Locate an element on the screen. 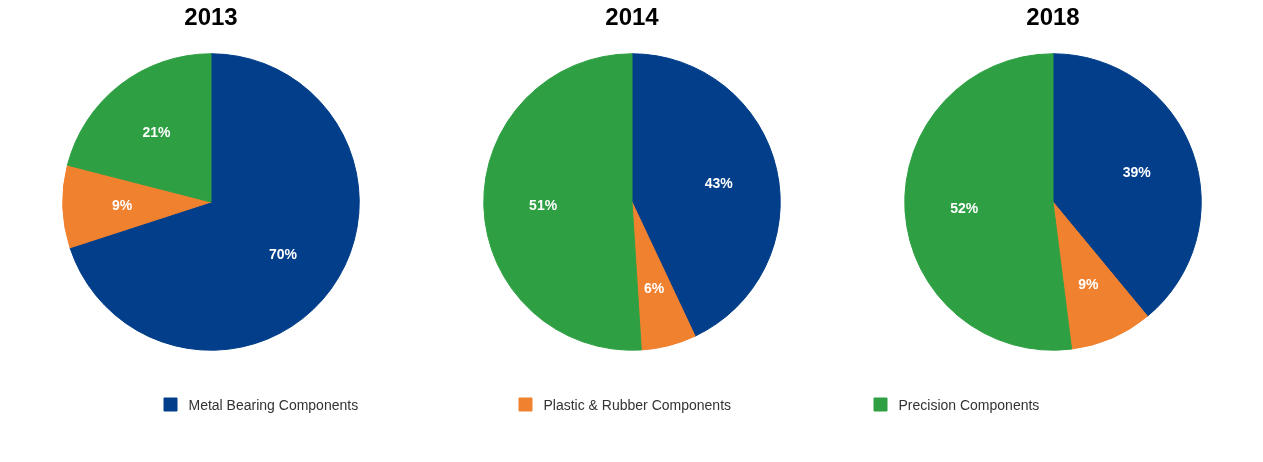 This screenshot has height=462, width=1263. legend-label: Metal Bearing Components is located at coordinates (273, 404).